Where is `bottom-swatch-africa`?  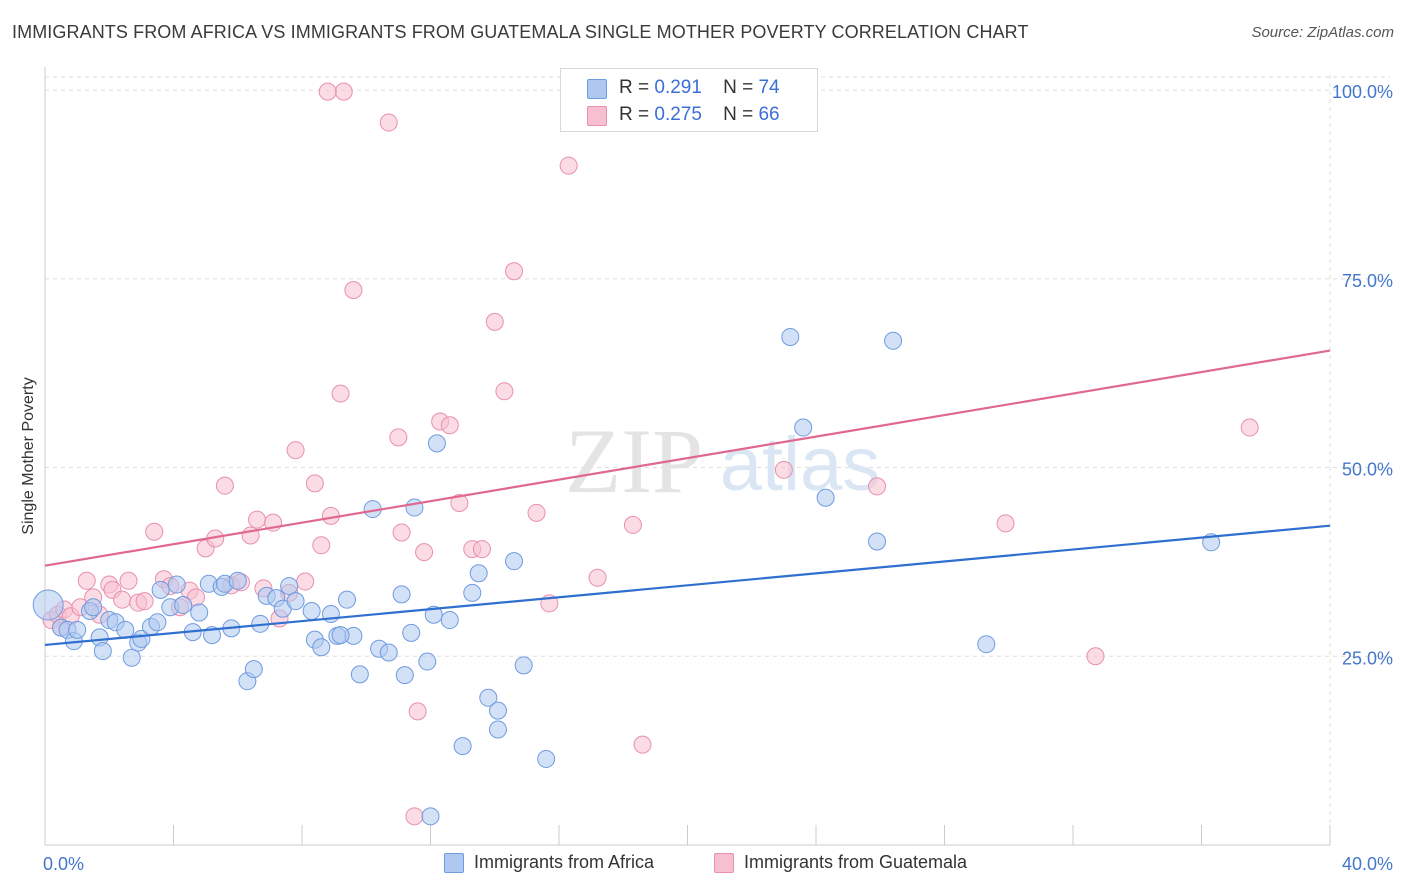 bottom-swatch-africa is located at coordinates (454, 863).